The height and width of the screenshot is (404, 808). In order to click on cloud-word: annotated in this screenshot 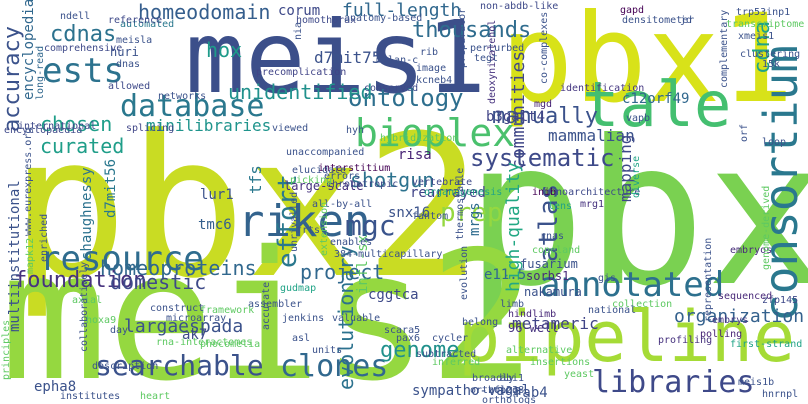, I will do `click(632, 285)`.